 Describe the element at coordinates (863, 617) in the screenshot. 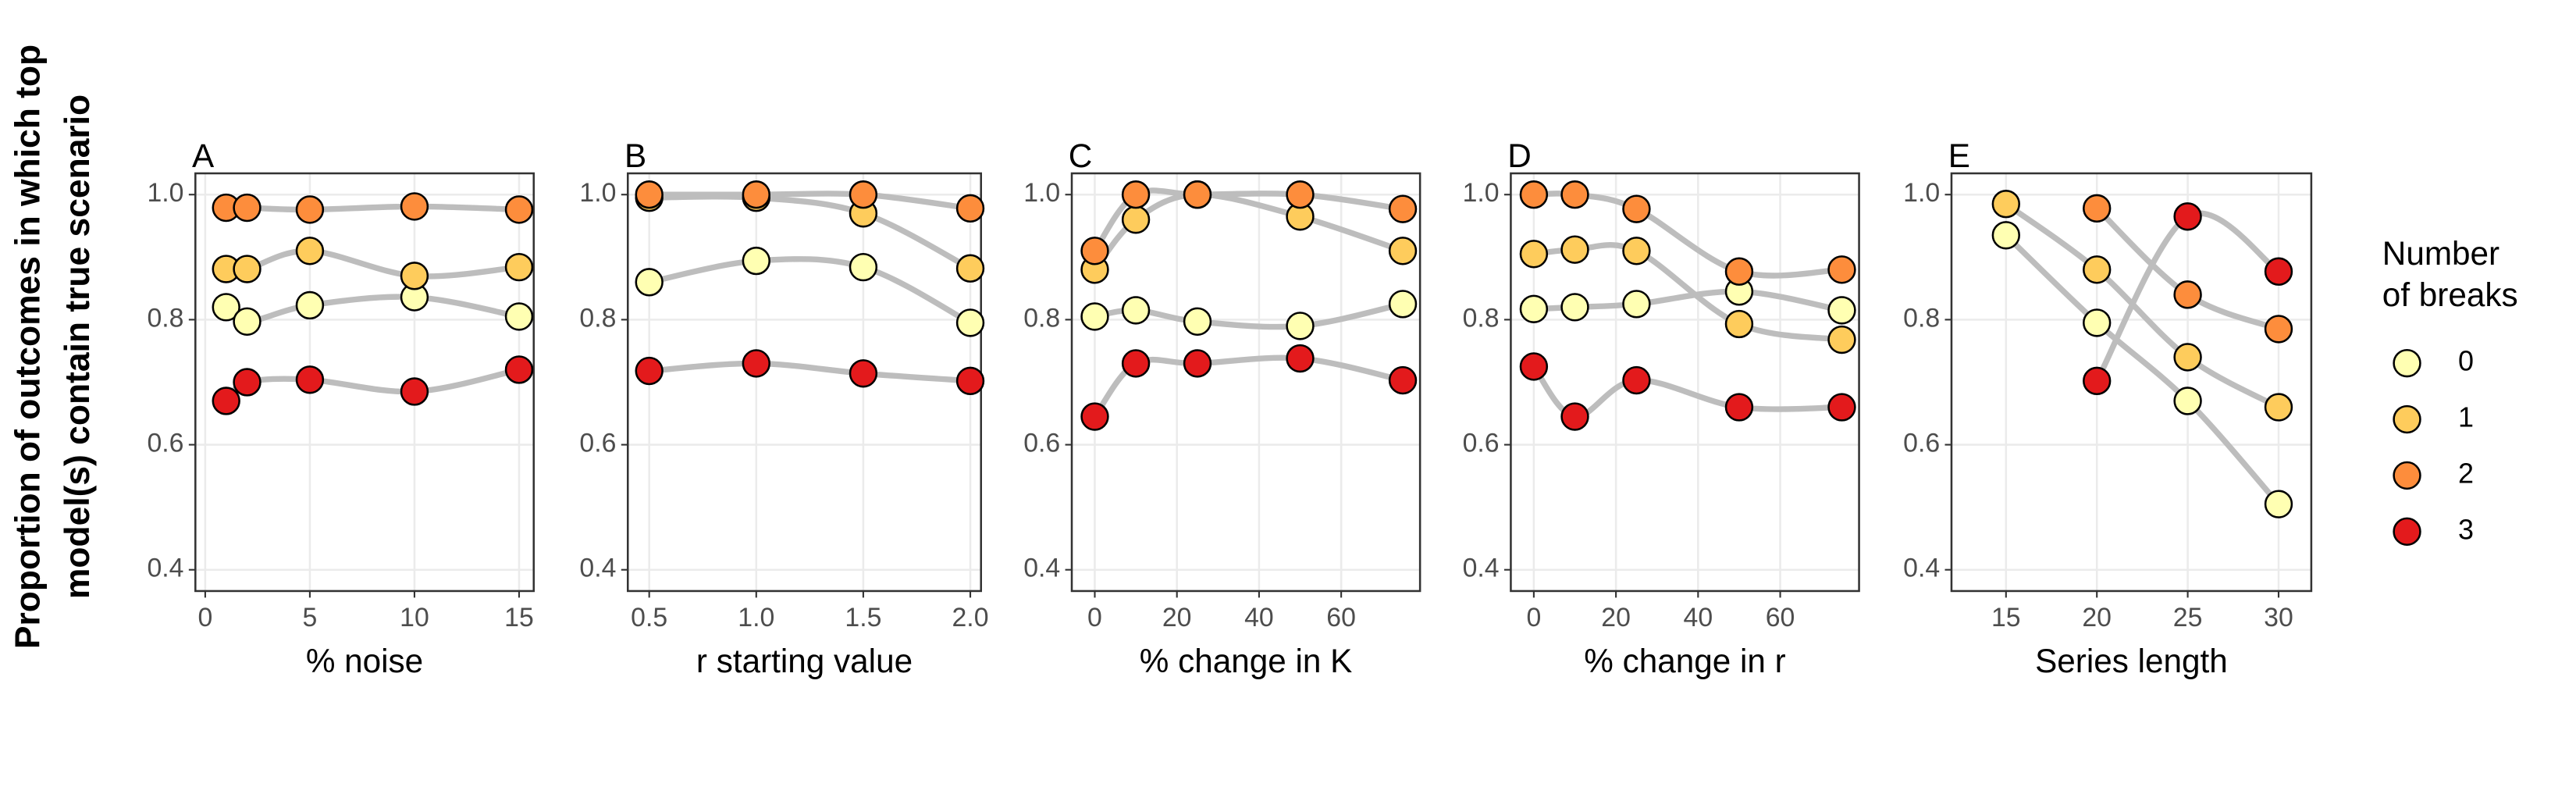

I see `x-tick-label: 1.5` at that location.